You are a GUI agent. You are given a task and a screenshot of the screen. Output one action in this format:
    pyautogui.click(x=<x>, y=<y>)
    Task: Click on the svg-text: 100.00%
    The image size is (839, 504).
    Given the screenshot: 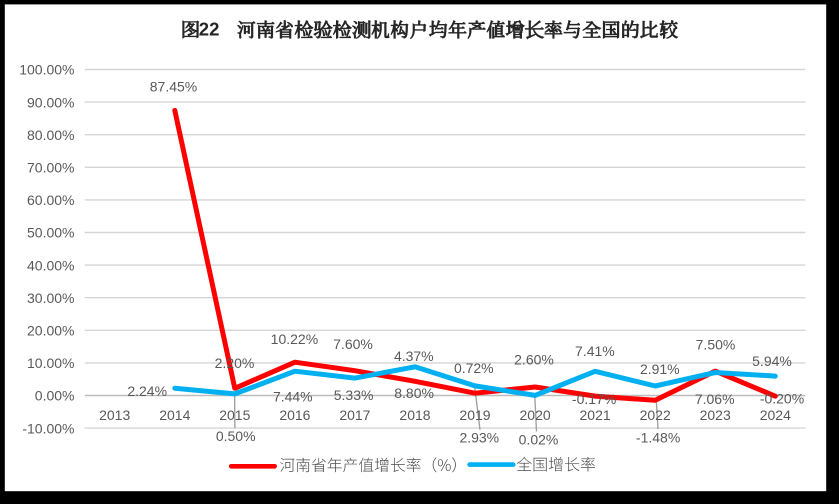 What is the action you would take?
    pyautogui.click(x=46, y=70)
    